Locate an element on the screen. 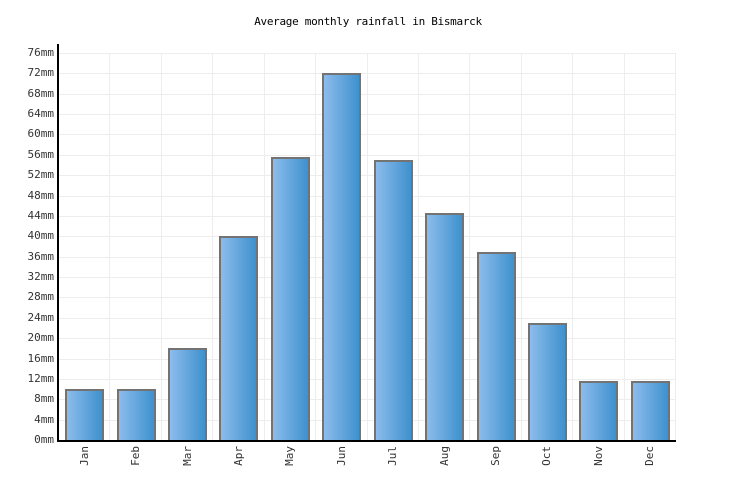 The width and height of the screenshot is (736, 500). bar-jun is located at coordinates (342, 256).